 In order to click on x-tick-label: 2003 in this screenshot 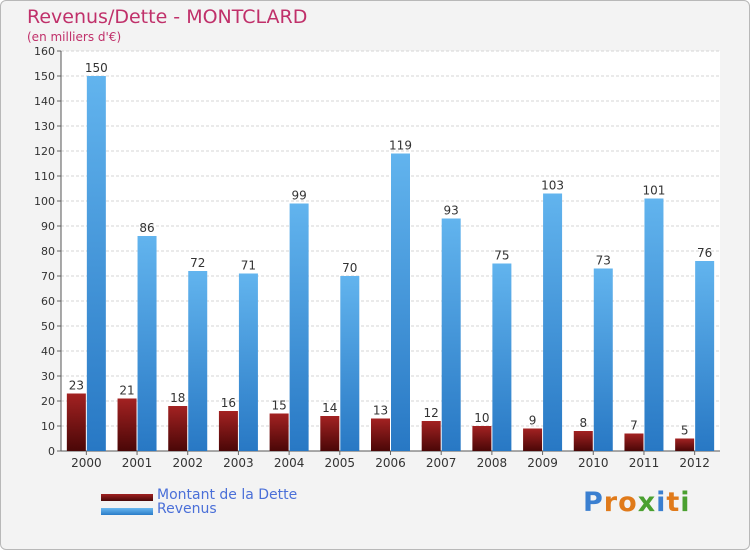, I will do `click(238, 463)`.